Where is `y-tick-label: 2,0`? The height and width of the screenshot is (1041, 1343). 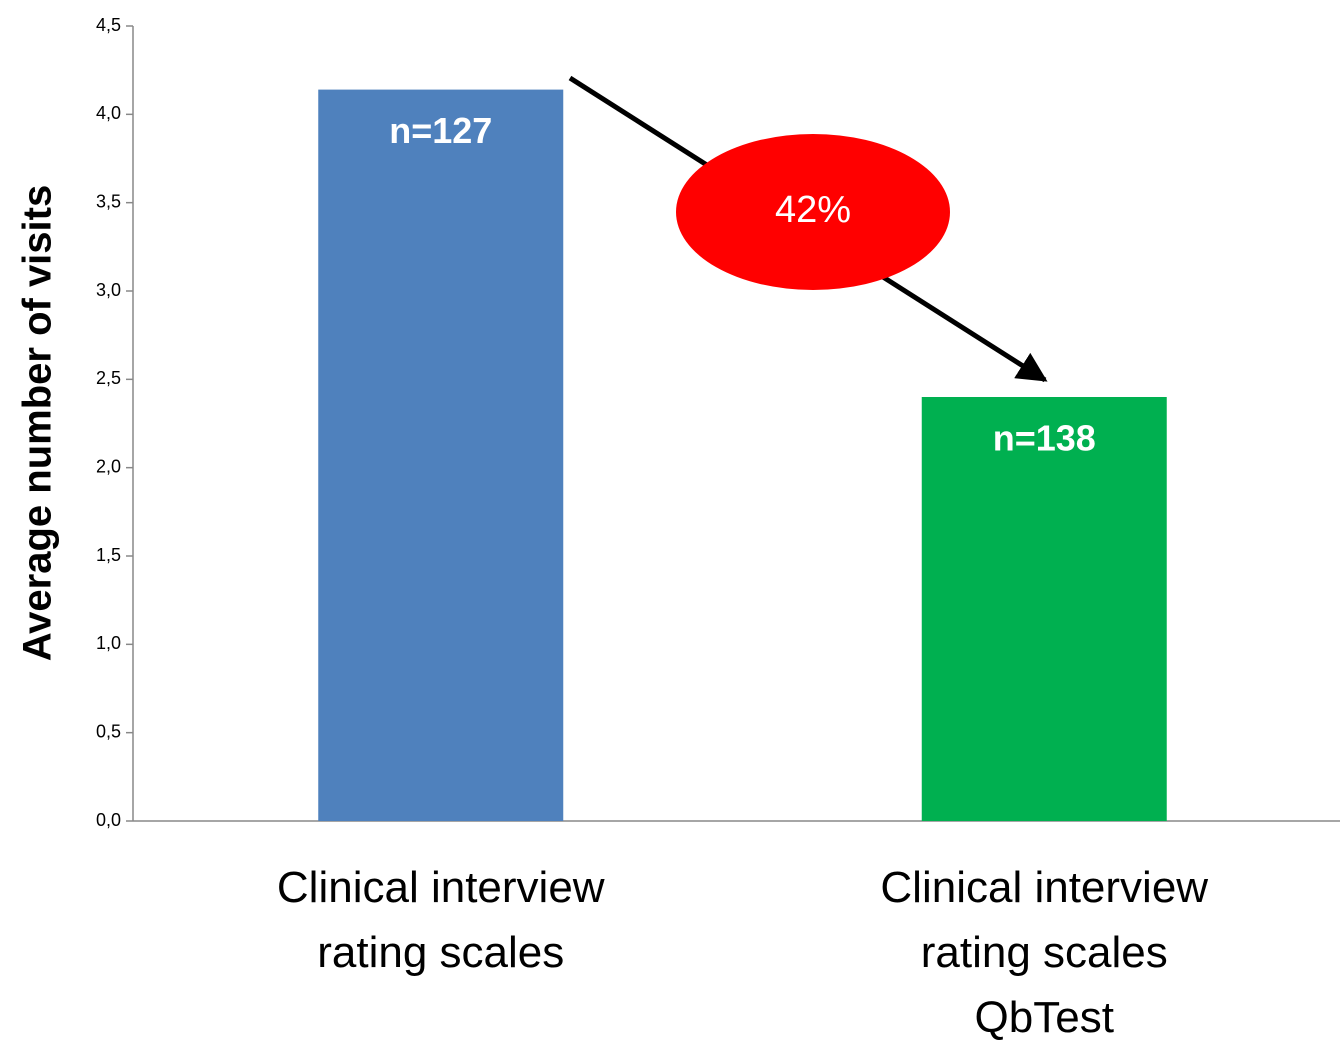
y-tick-label: 2,0 is located at coordinates (108, 466).